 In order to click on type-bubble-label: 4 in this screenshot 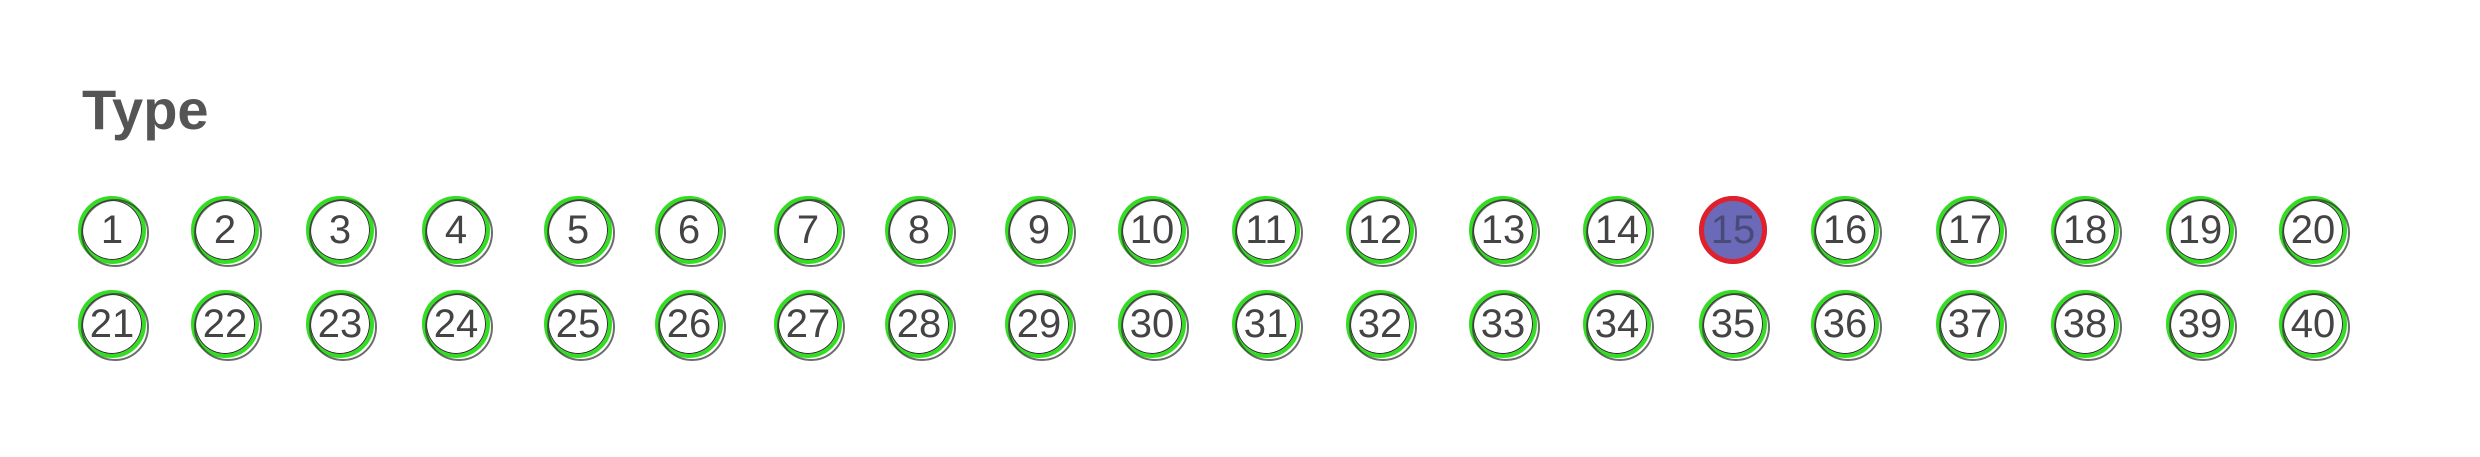, I will do `click(456, 229)`.